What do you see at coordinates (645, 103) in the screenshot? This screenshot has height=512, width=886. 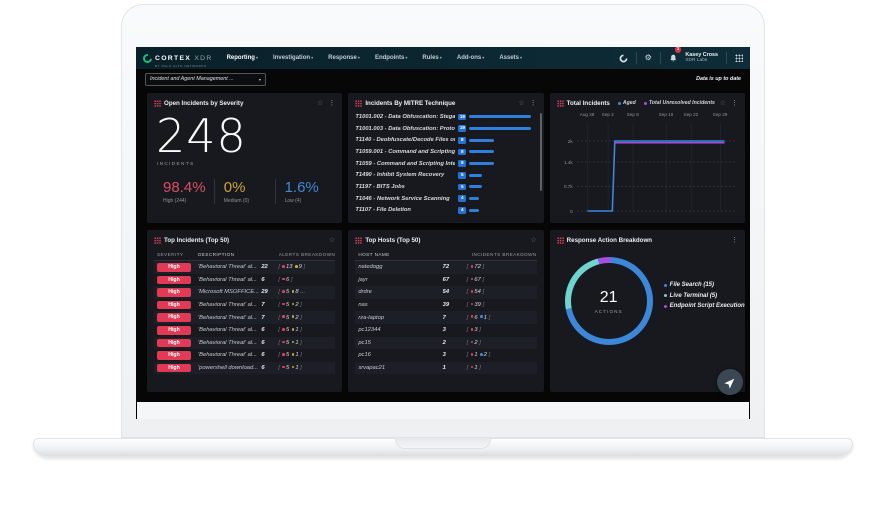 I see `legend-dot` at bounding box center [645, 103].